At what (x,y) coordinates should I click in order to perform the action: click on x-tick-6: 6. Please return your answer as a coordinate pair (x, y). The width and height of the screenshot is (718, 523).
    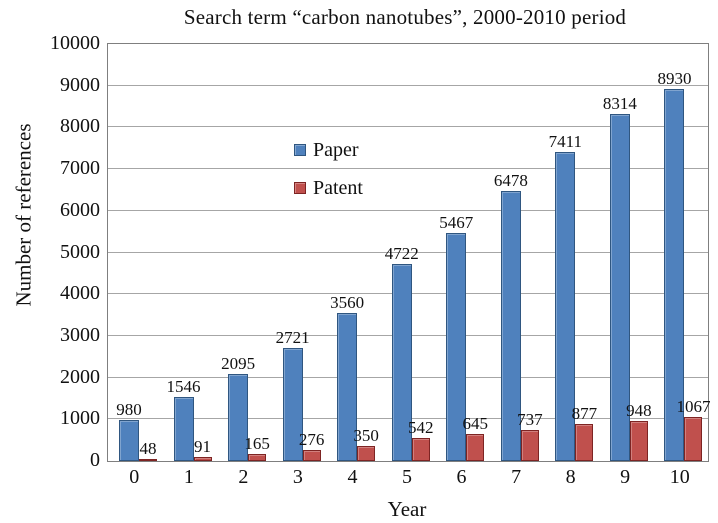
    Looking at the image, I should click on (461, 477).